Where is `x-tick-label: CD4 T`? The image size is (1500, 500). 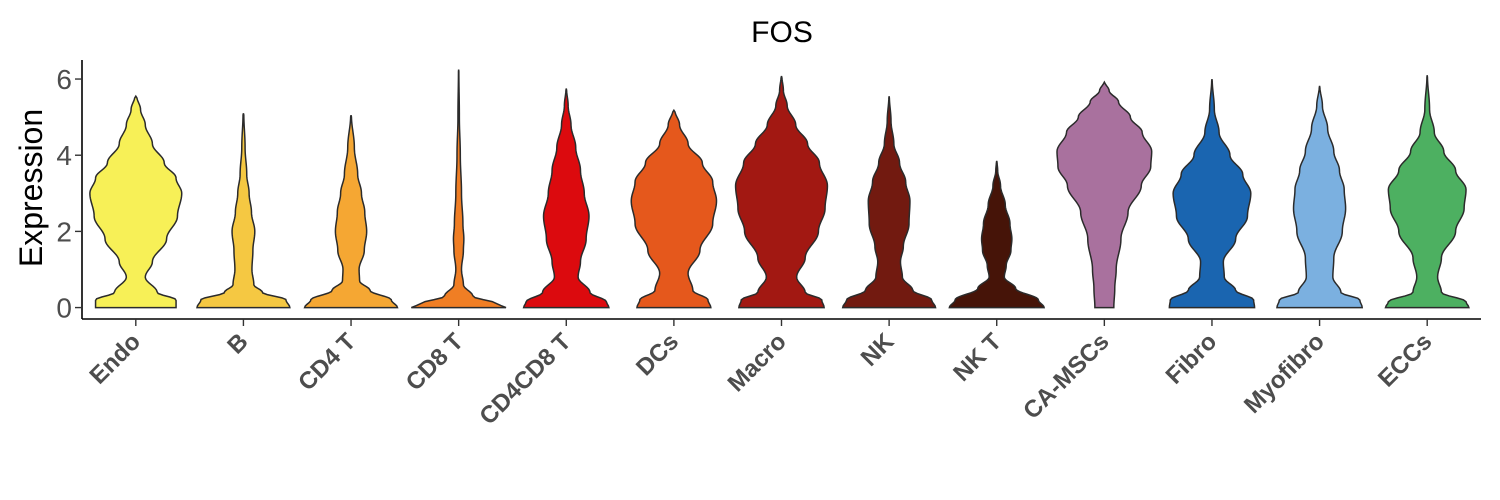 x-tick-label: CD4 T is located at coordinates (327, 362).